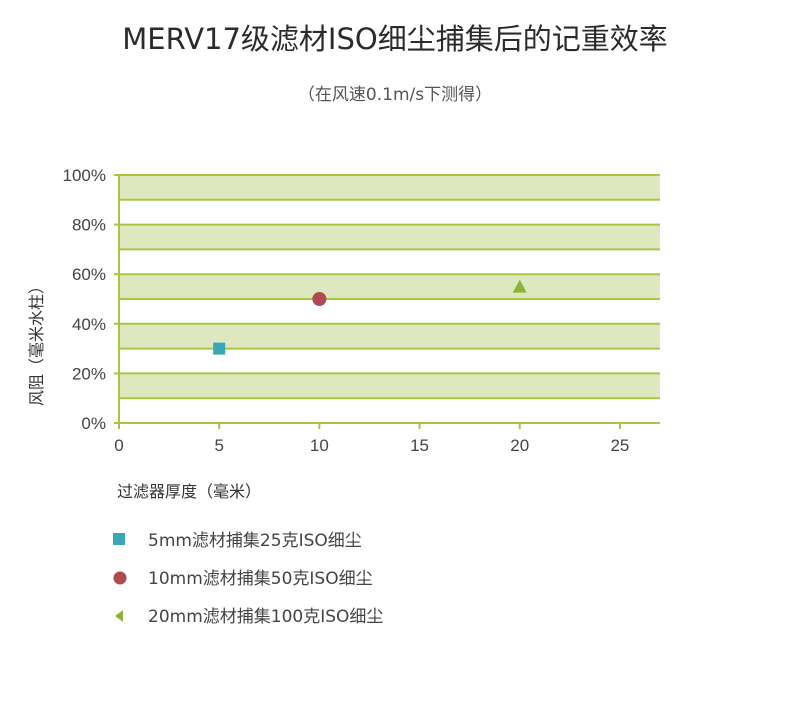  I want to click on y-tick-label: 0%, so click(93, 423).